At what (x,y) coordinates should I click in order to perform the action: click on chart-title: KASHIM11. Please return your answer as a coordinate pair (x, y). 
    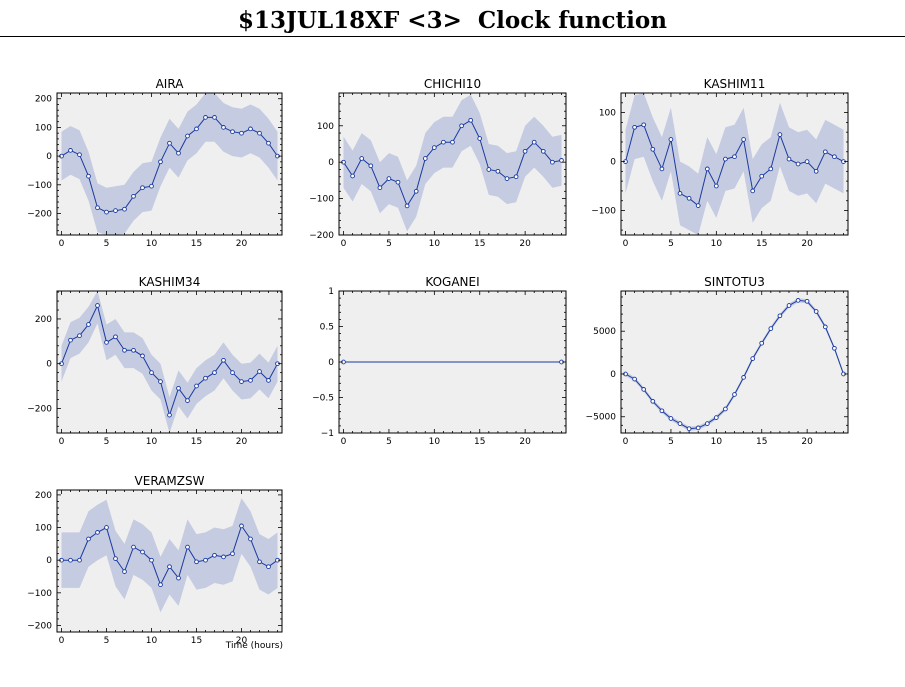
    Looking at the image, I should click on (735, 84).